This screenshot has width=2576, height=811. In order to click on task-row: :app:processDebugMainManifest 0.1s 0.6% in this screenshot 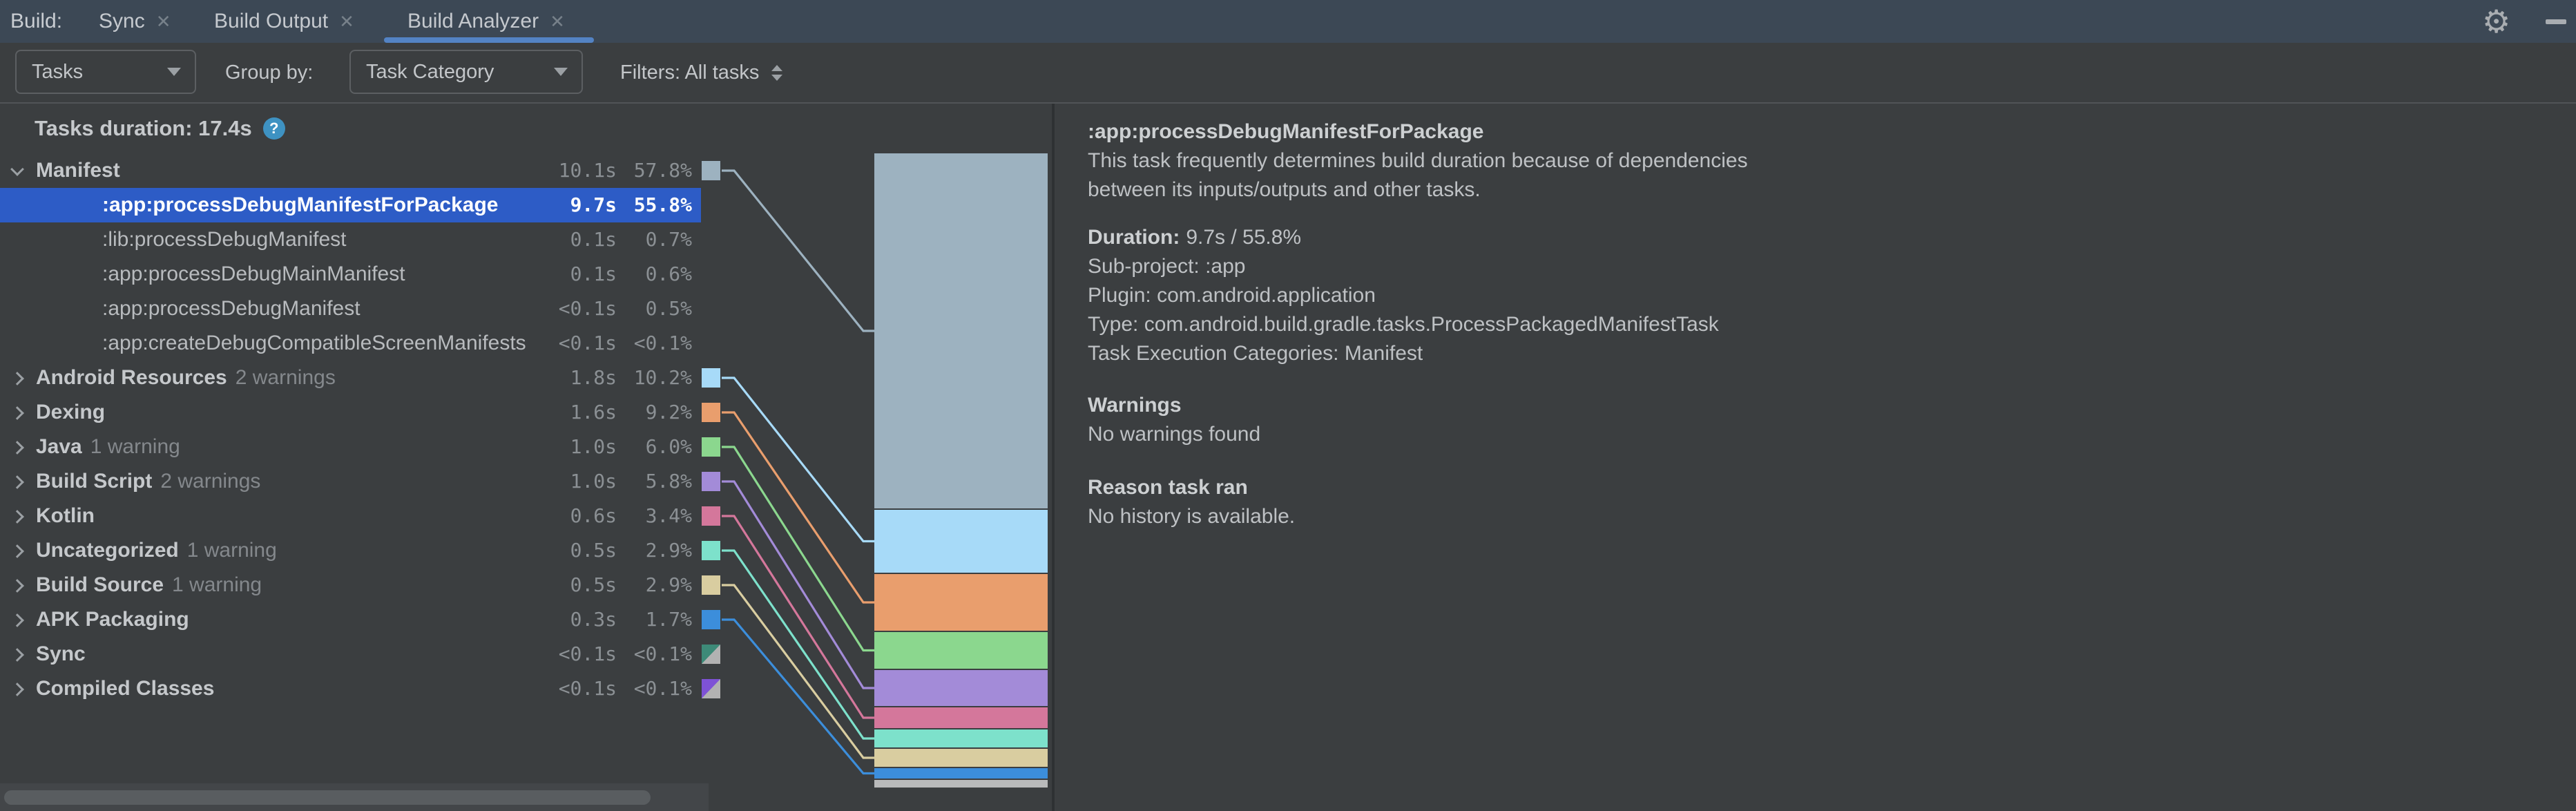, I will do `click(350, 274)`.